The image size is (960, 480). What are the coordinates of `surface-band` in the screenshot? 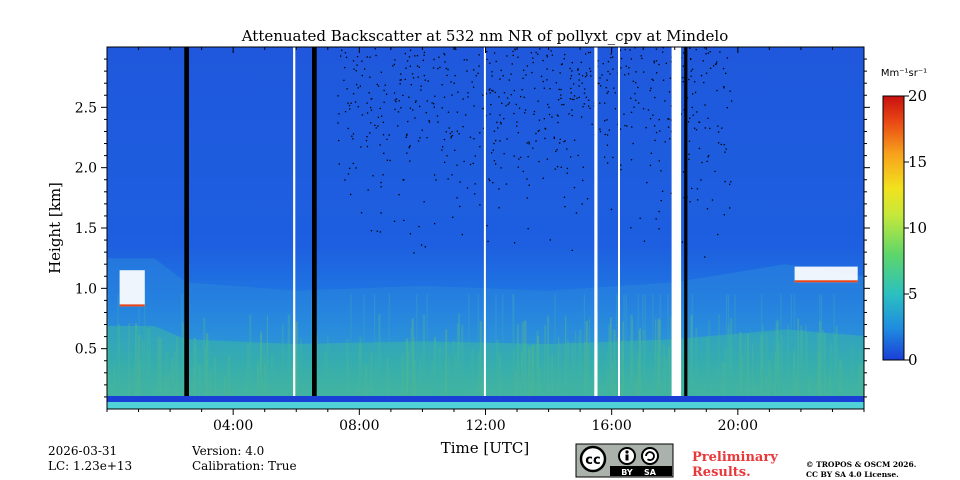 It's located at (485, 399).